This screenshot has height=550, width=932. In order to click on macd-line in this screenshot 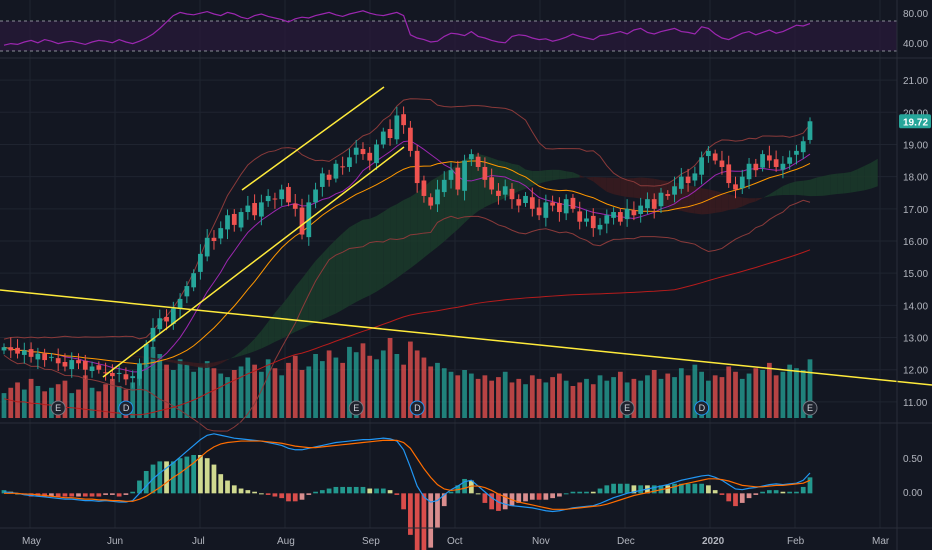, I will do `click(407, 473)`.